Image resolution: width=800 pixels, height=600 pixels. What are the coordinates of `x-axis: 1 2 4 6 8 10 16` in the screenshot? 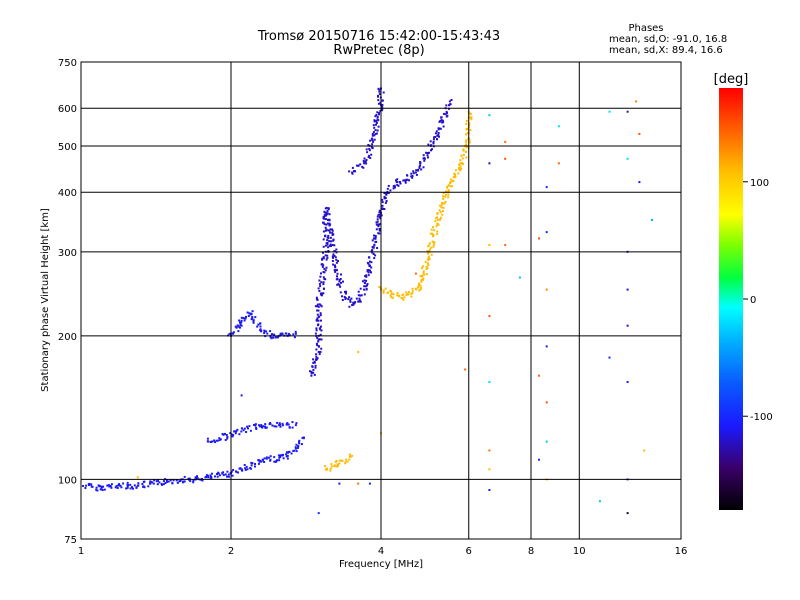 It's located at (383, 551).